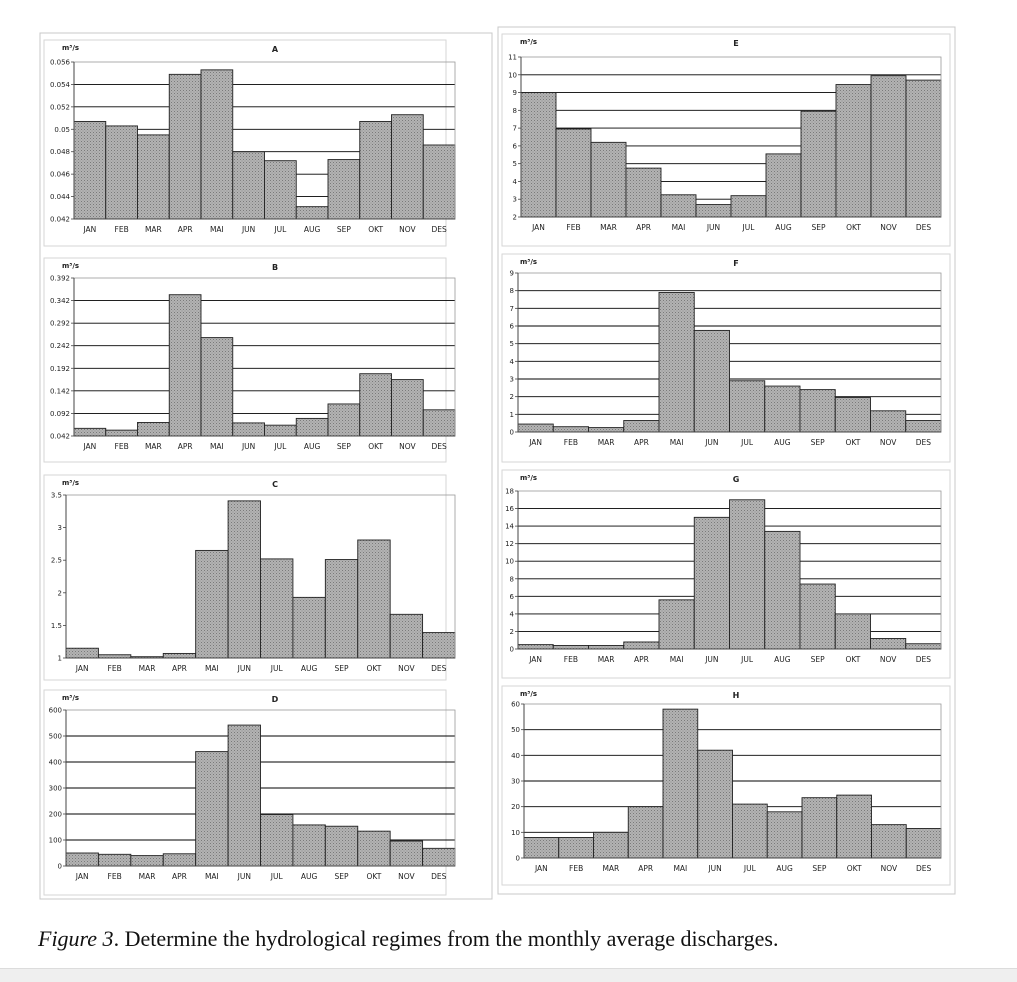 The image size is (1017, 982). What do you see at coordinates (56, 561) in the screenshot?
I see `y-tick-label: 2.5` at bounding box center [56, 561].